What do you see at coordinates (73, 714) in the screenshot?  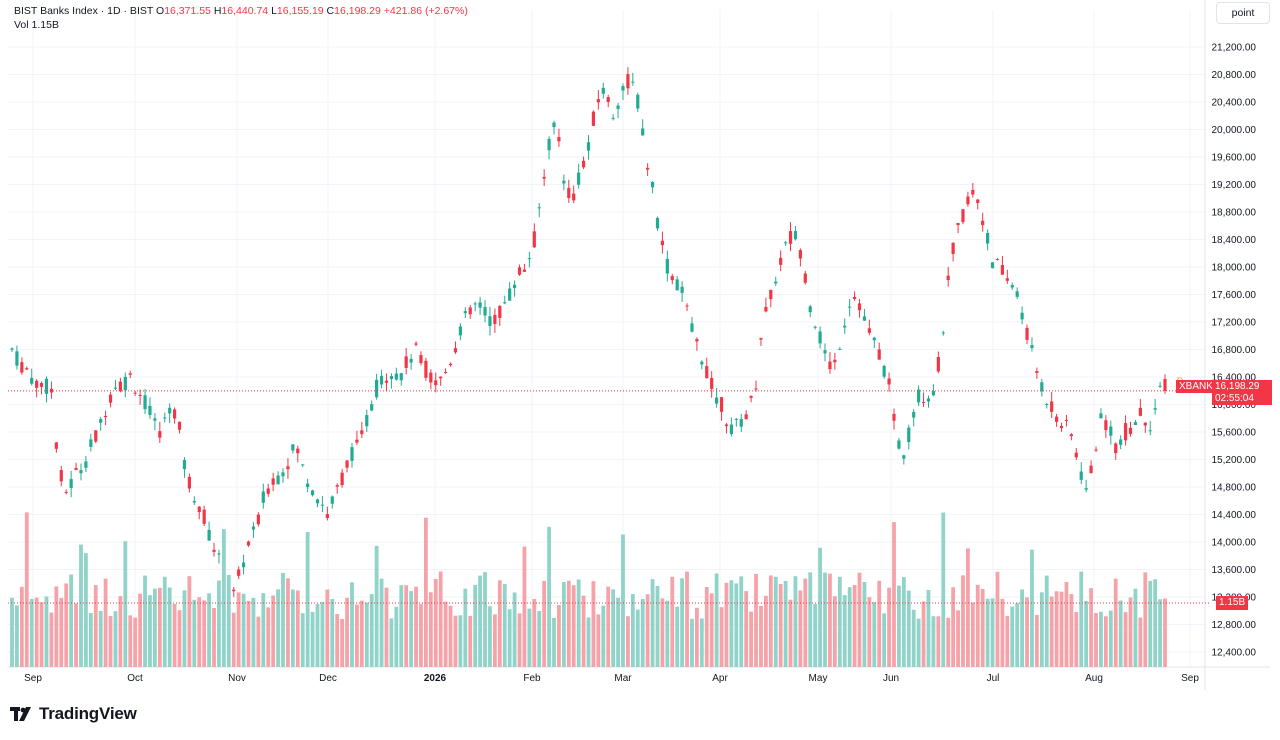 I see `tradingview-logo: TradingView` at bounding box center [73, 714].